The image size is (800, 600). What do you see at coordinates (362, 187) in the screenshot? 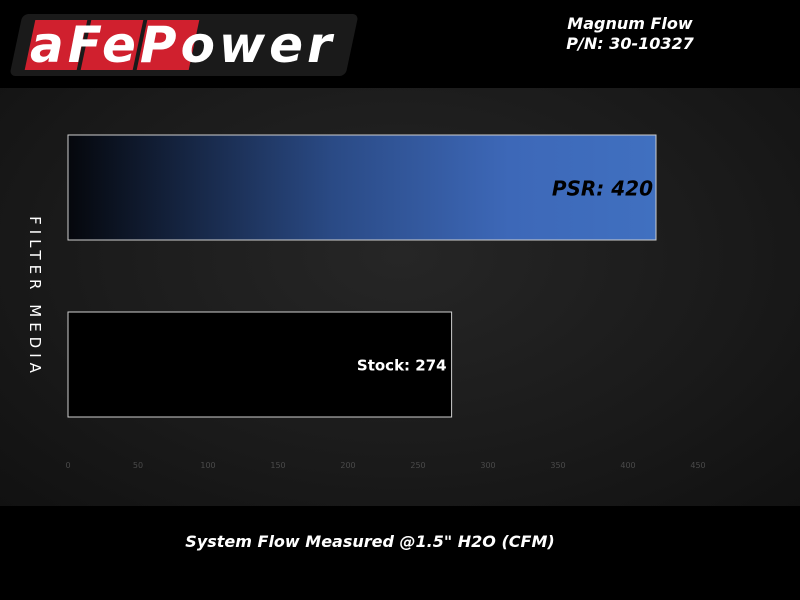
I see `bar-psr` at bounding box center [362, 187].